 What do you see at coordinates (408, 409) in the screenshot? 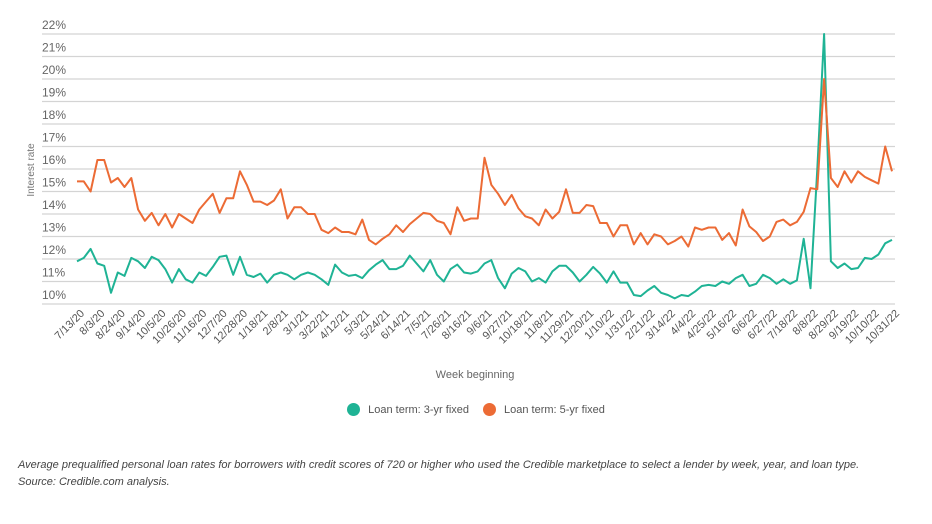
I see `legend-item-3yr: Loan term: 3-yr fixed` at bounding box center [408, 409].